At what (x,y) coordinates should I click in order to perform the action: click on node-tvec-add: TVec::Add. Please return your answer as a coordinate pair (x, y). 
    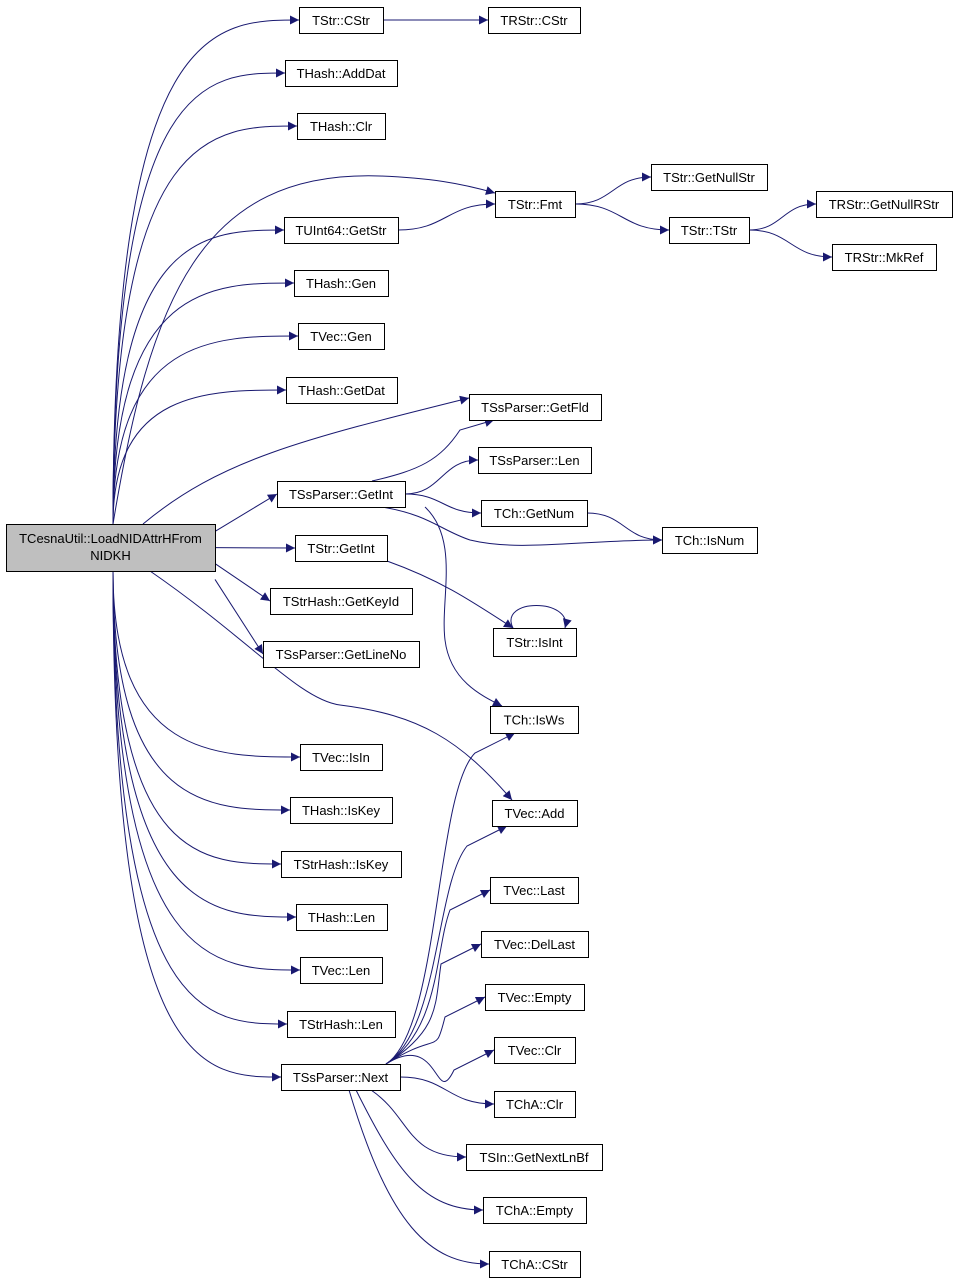
    Looking at the image, I should click on (535, 813).